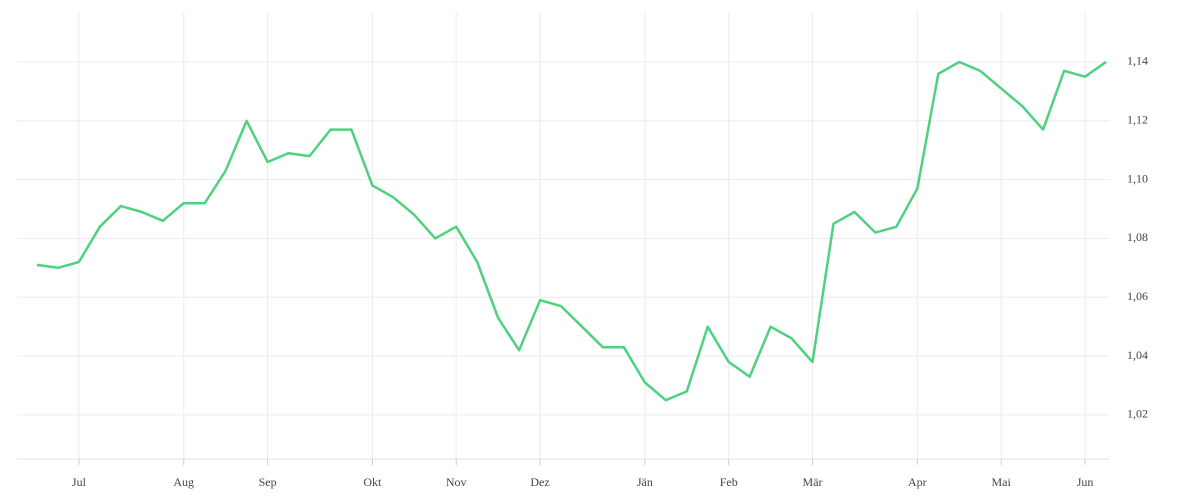 The width and height of the screenshot is (1200, 500). I want to click on x-tick-label: Apr, so click(917, 482).